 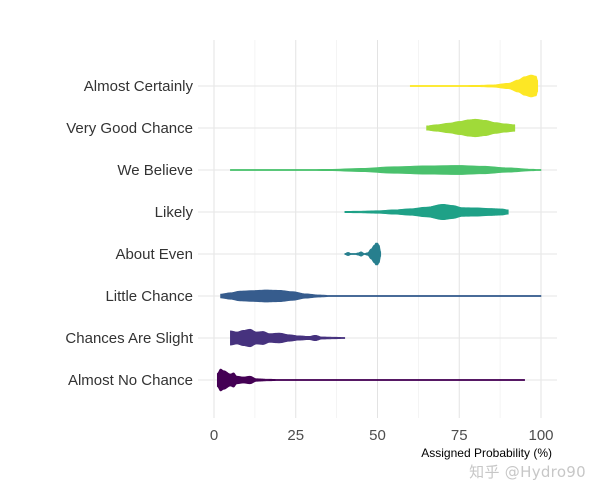 I want to click on category-label: Almost No Chance, so click(x=130, y=380).